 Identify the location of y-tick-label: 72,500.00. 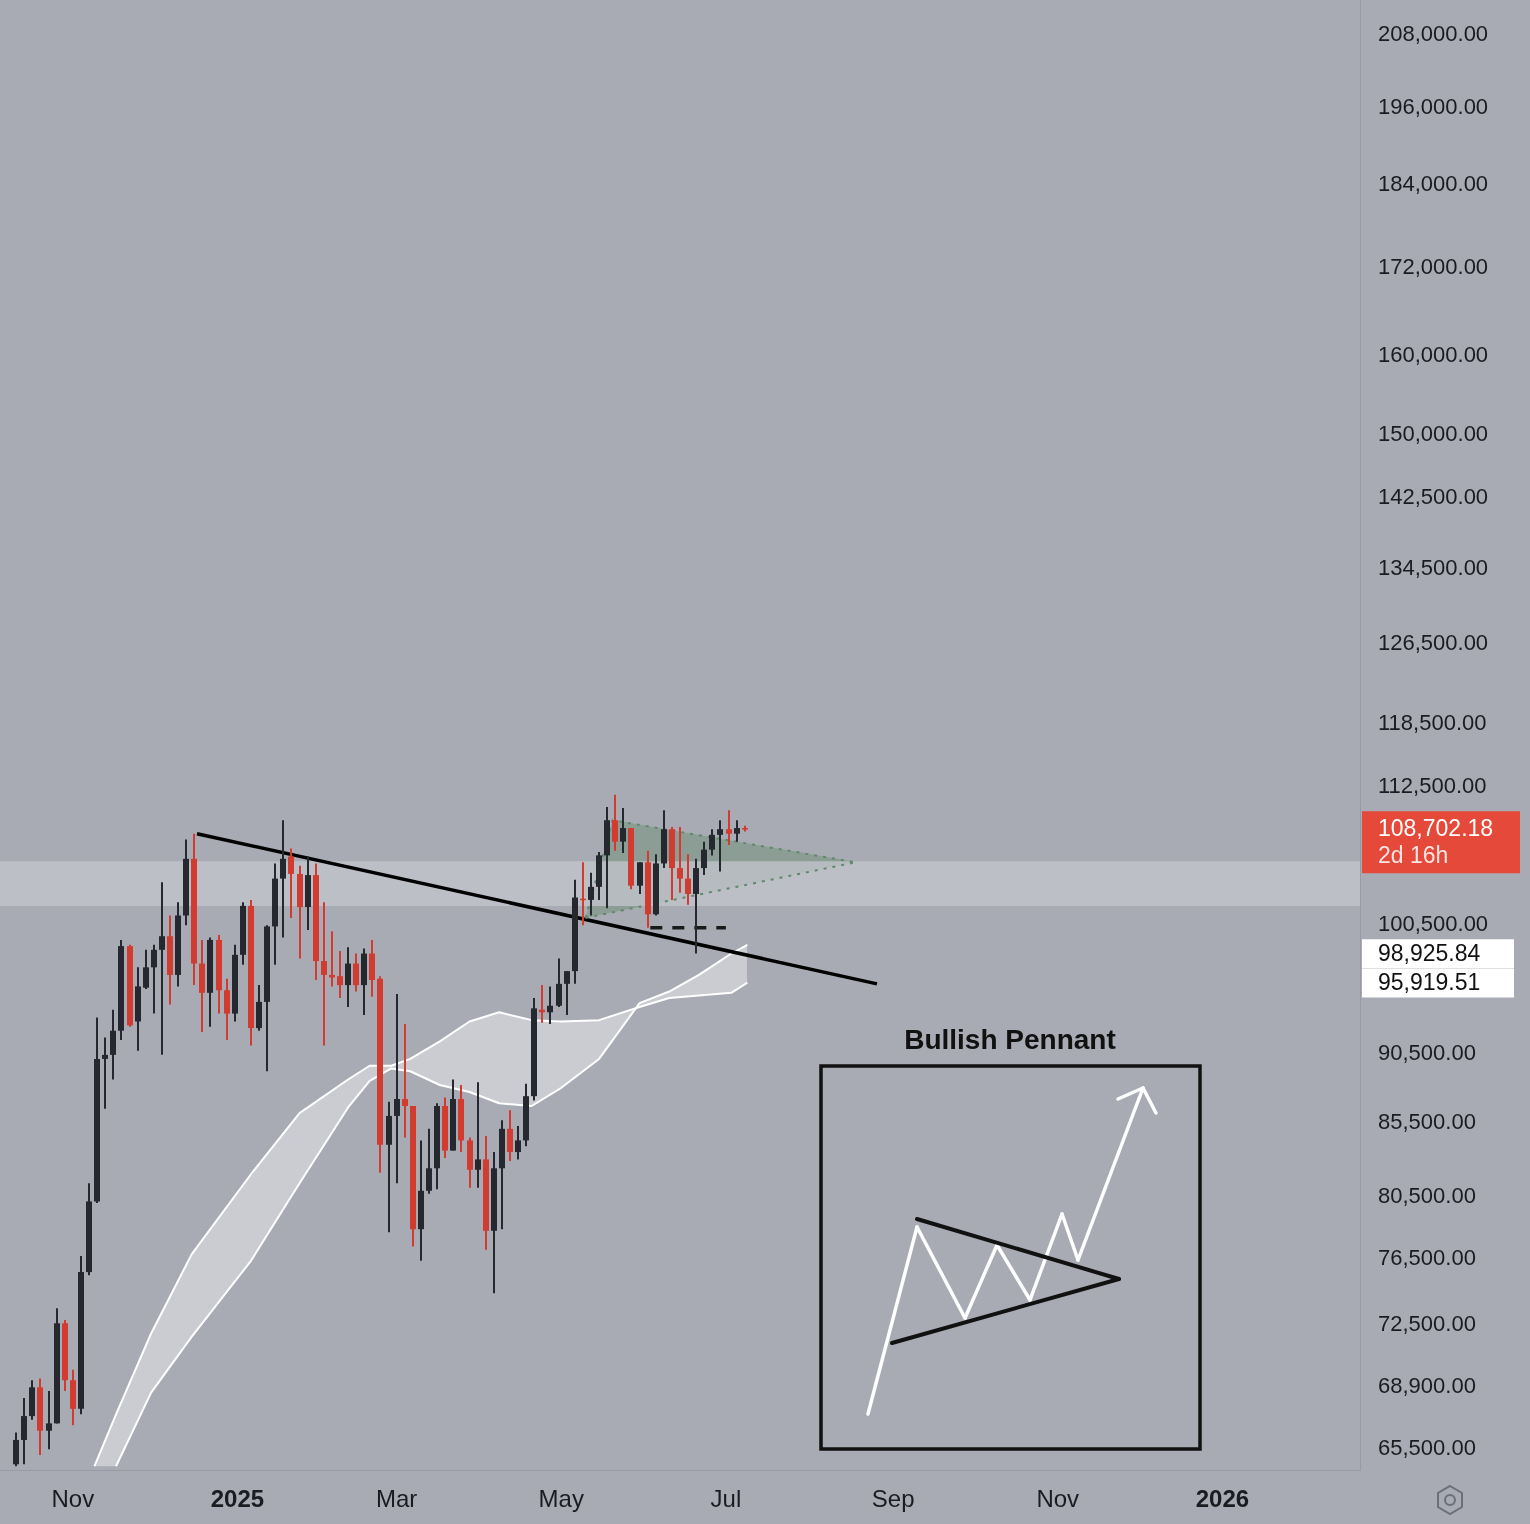
(1427, 1324).